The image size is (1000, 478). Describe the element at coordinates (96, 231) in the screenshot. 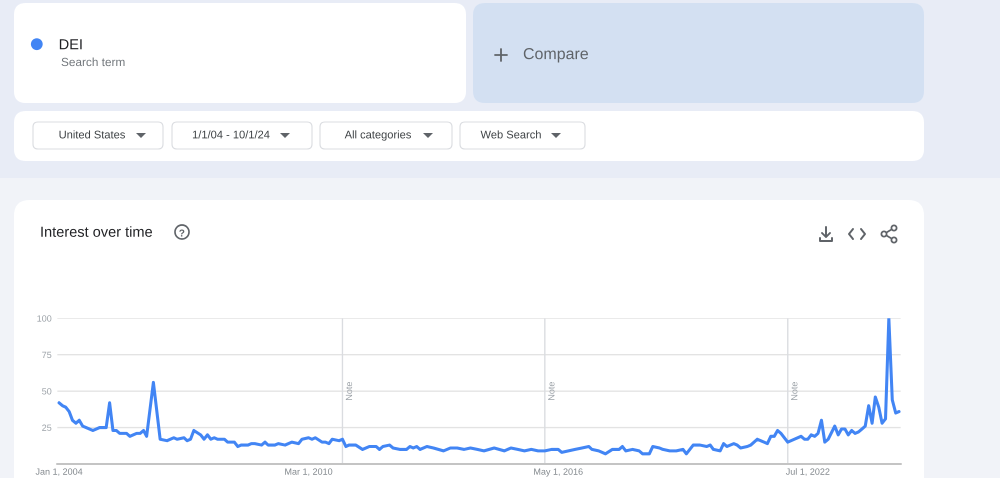

I see `chart-title: Interest over time` at that location.